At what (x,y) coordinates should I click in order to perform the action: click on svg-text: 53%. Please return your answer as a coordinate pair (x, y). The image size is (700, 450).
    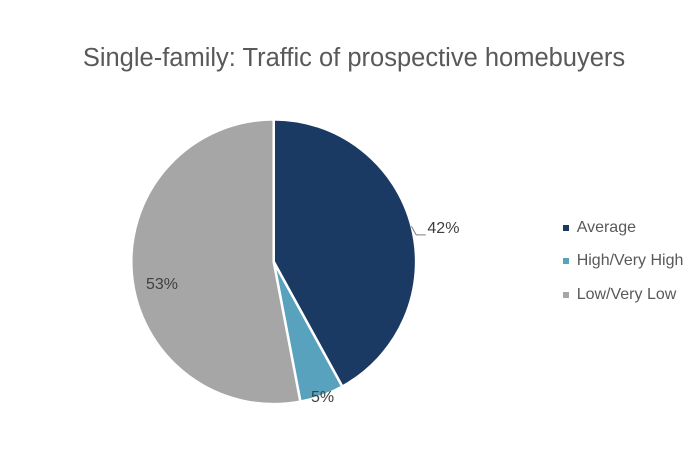
    Looking at the image, I should click on (162, 284).